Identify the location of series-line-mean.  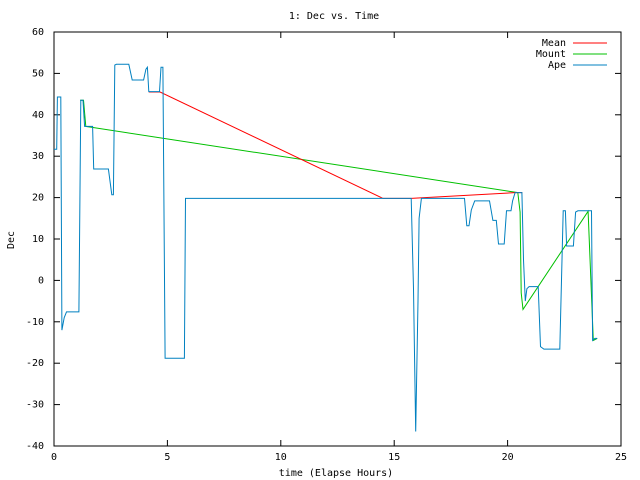
(335, 145).